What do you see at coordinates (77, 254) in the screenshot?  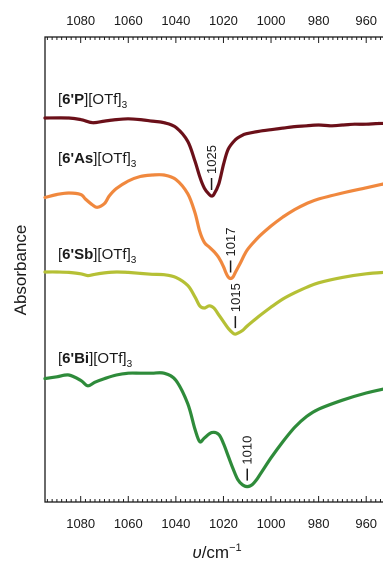 I see `series-label-compound: 6'Sb` at bounding box center [77, 254].